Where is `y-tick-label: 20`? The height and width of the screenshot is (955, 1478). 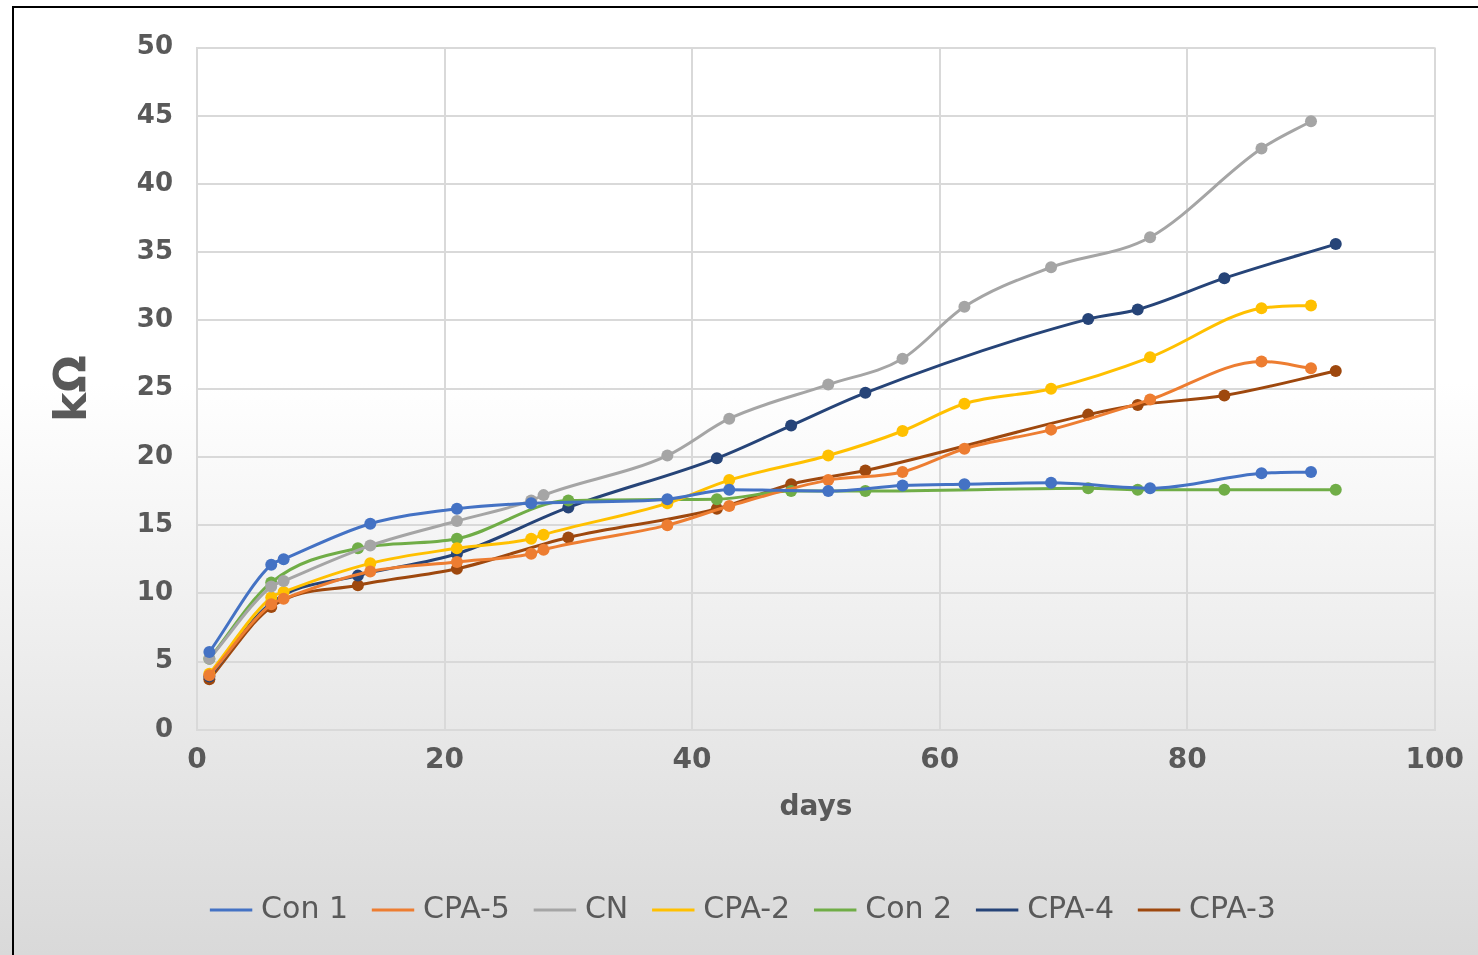
y-tick-label: 20 is located at coordinates (154, 454).